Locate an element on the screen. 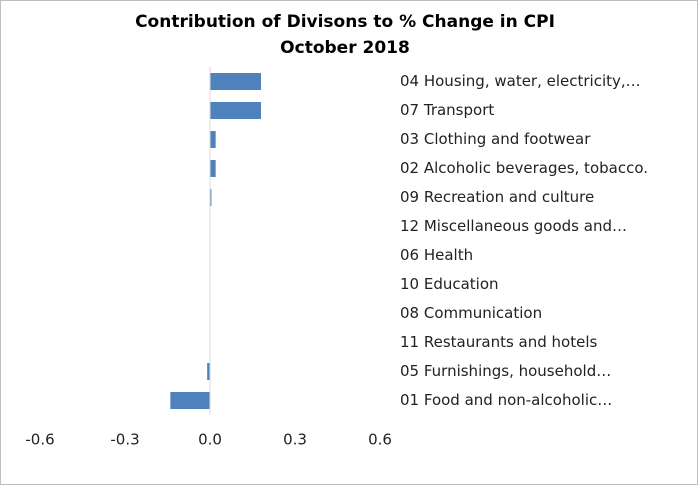 This screenshot has height=486, width=699. x-tick-label: 0.0 is located at coordinates (210, 440).